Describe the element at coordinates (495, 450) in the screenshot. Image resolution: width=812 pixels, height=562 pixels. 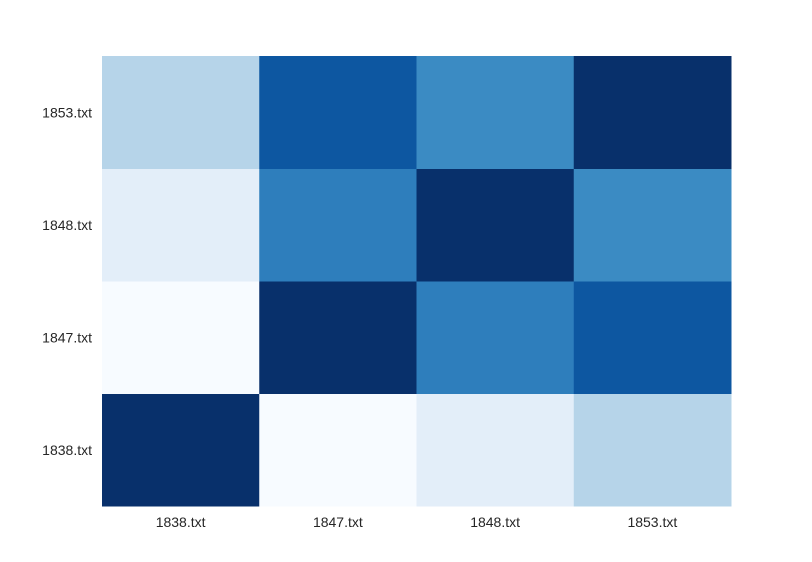
I see `heatmap-cell-1838.txt-1848.txt` at that location.